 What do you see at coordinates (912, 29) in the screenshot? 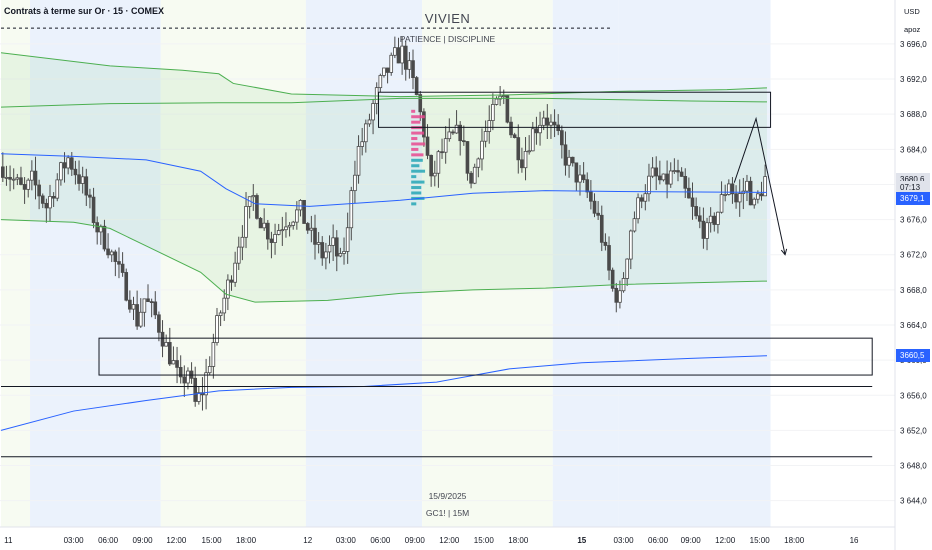
I see `account-label: apoz` at bounding box center [912, 29].